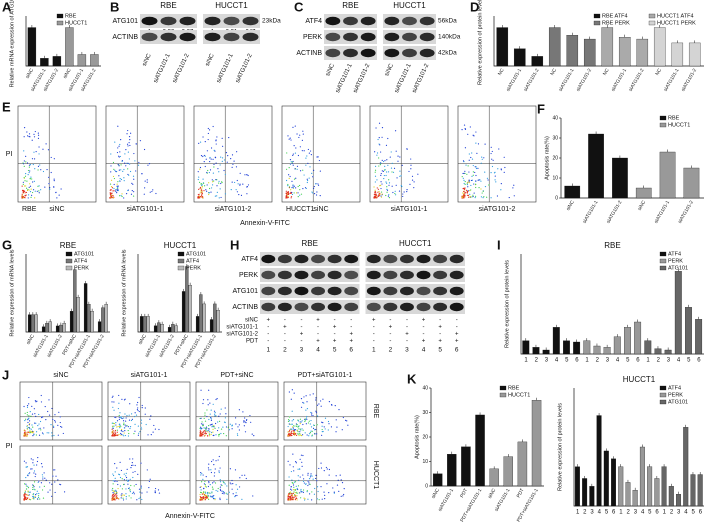 Image resolution: width=708 pixels, height=523 pixels. What do you see at coordinates (125, 37) in the screenshot?
I see `row-label: ACTINB` at bounding box center [125, 37].